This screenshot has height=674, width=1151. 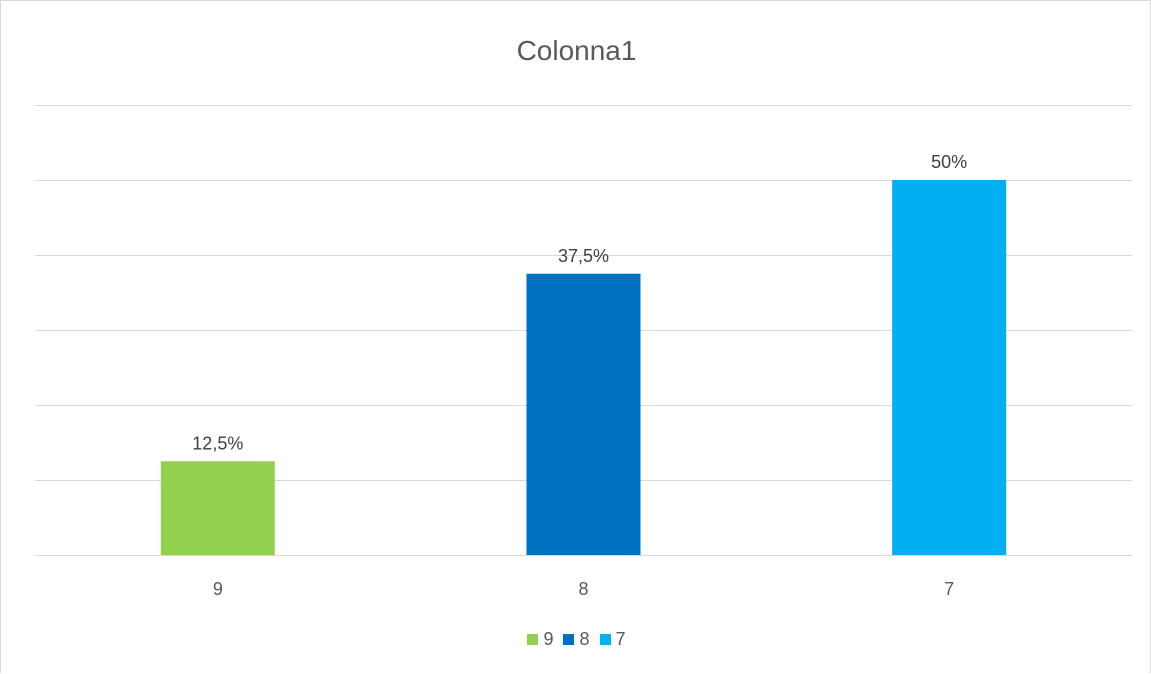 I want to click on x-tick-label-9: 9, so click(x=218, y=589).